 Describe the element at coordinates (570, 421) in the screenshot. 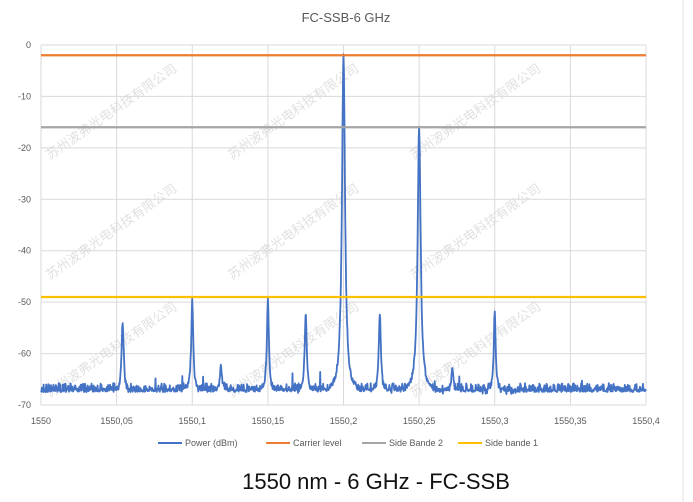

I see `x-tick-label: 1550,35` at that location.